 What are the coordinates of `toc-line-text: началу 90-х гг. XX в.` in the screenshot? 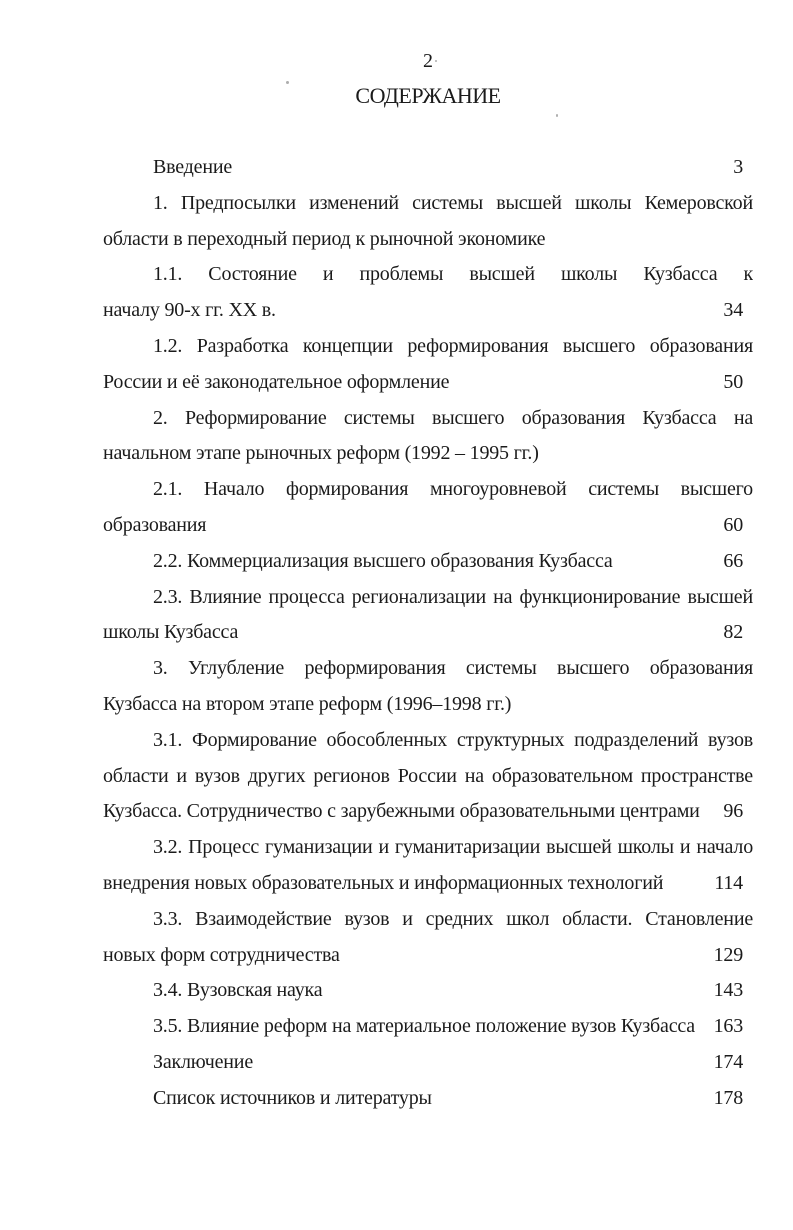 It's located at (189, 310).